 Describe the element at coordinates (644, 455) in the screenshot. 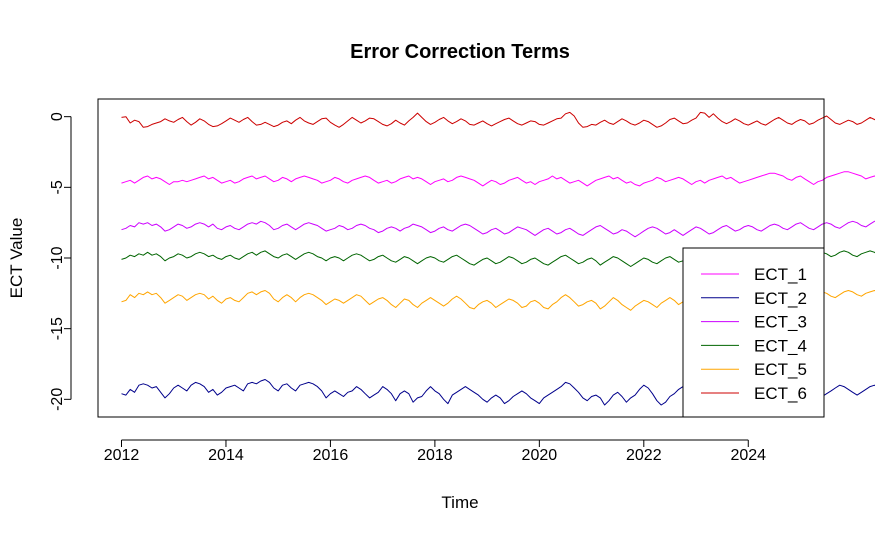

I see `x-tick-label: 2022` at that location.